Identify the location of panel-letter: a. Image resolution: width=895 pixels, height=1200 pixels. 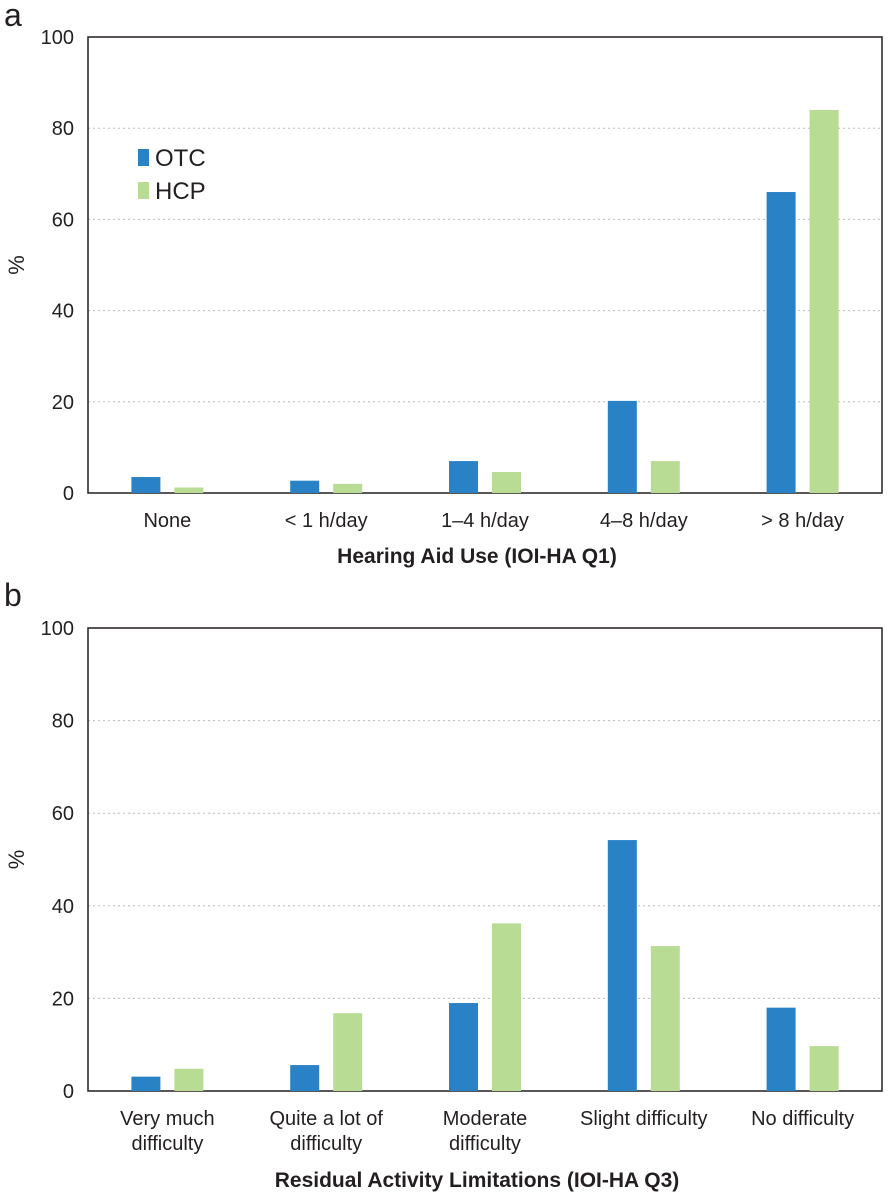
(13, 16).